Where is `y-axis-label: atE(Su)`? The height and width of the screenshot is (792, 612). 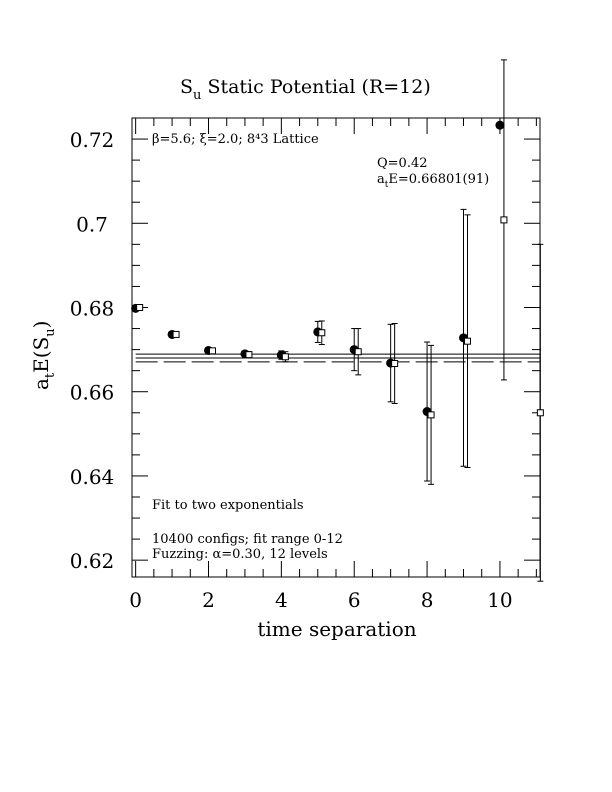
y-axis-label: atE(Su) is located at coordinates (43, 355).